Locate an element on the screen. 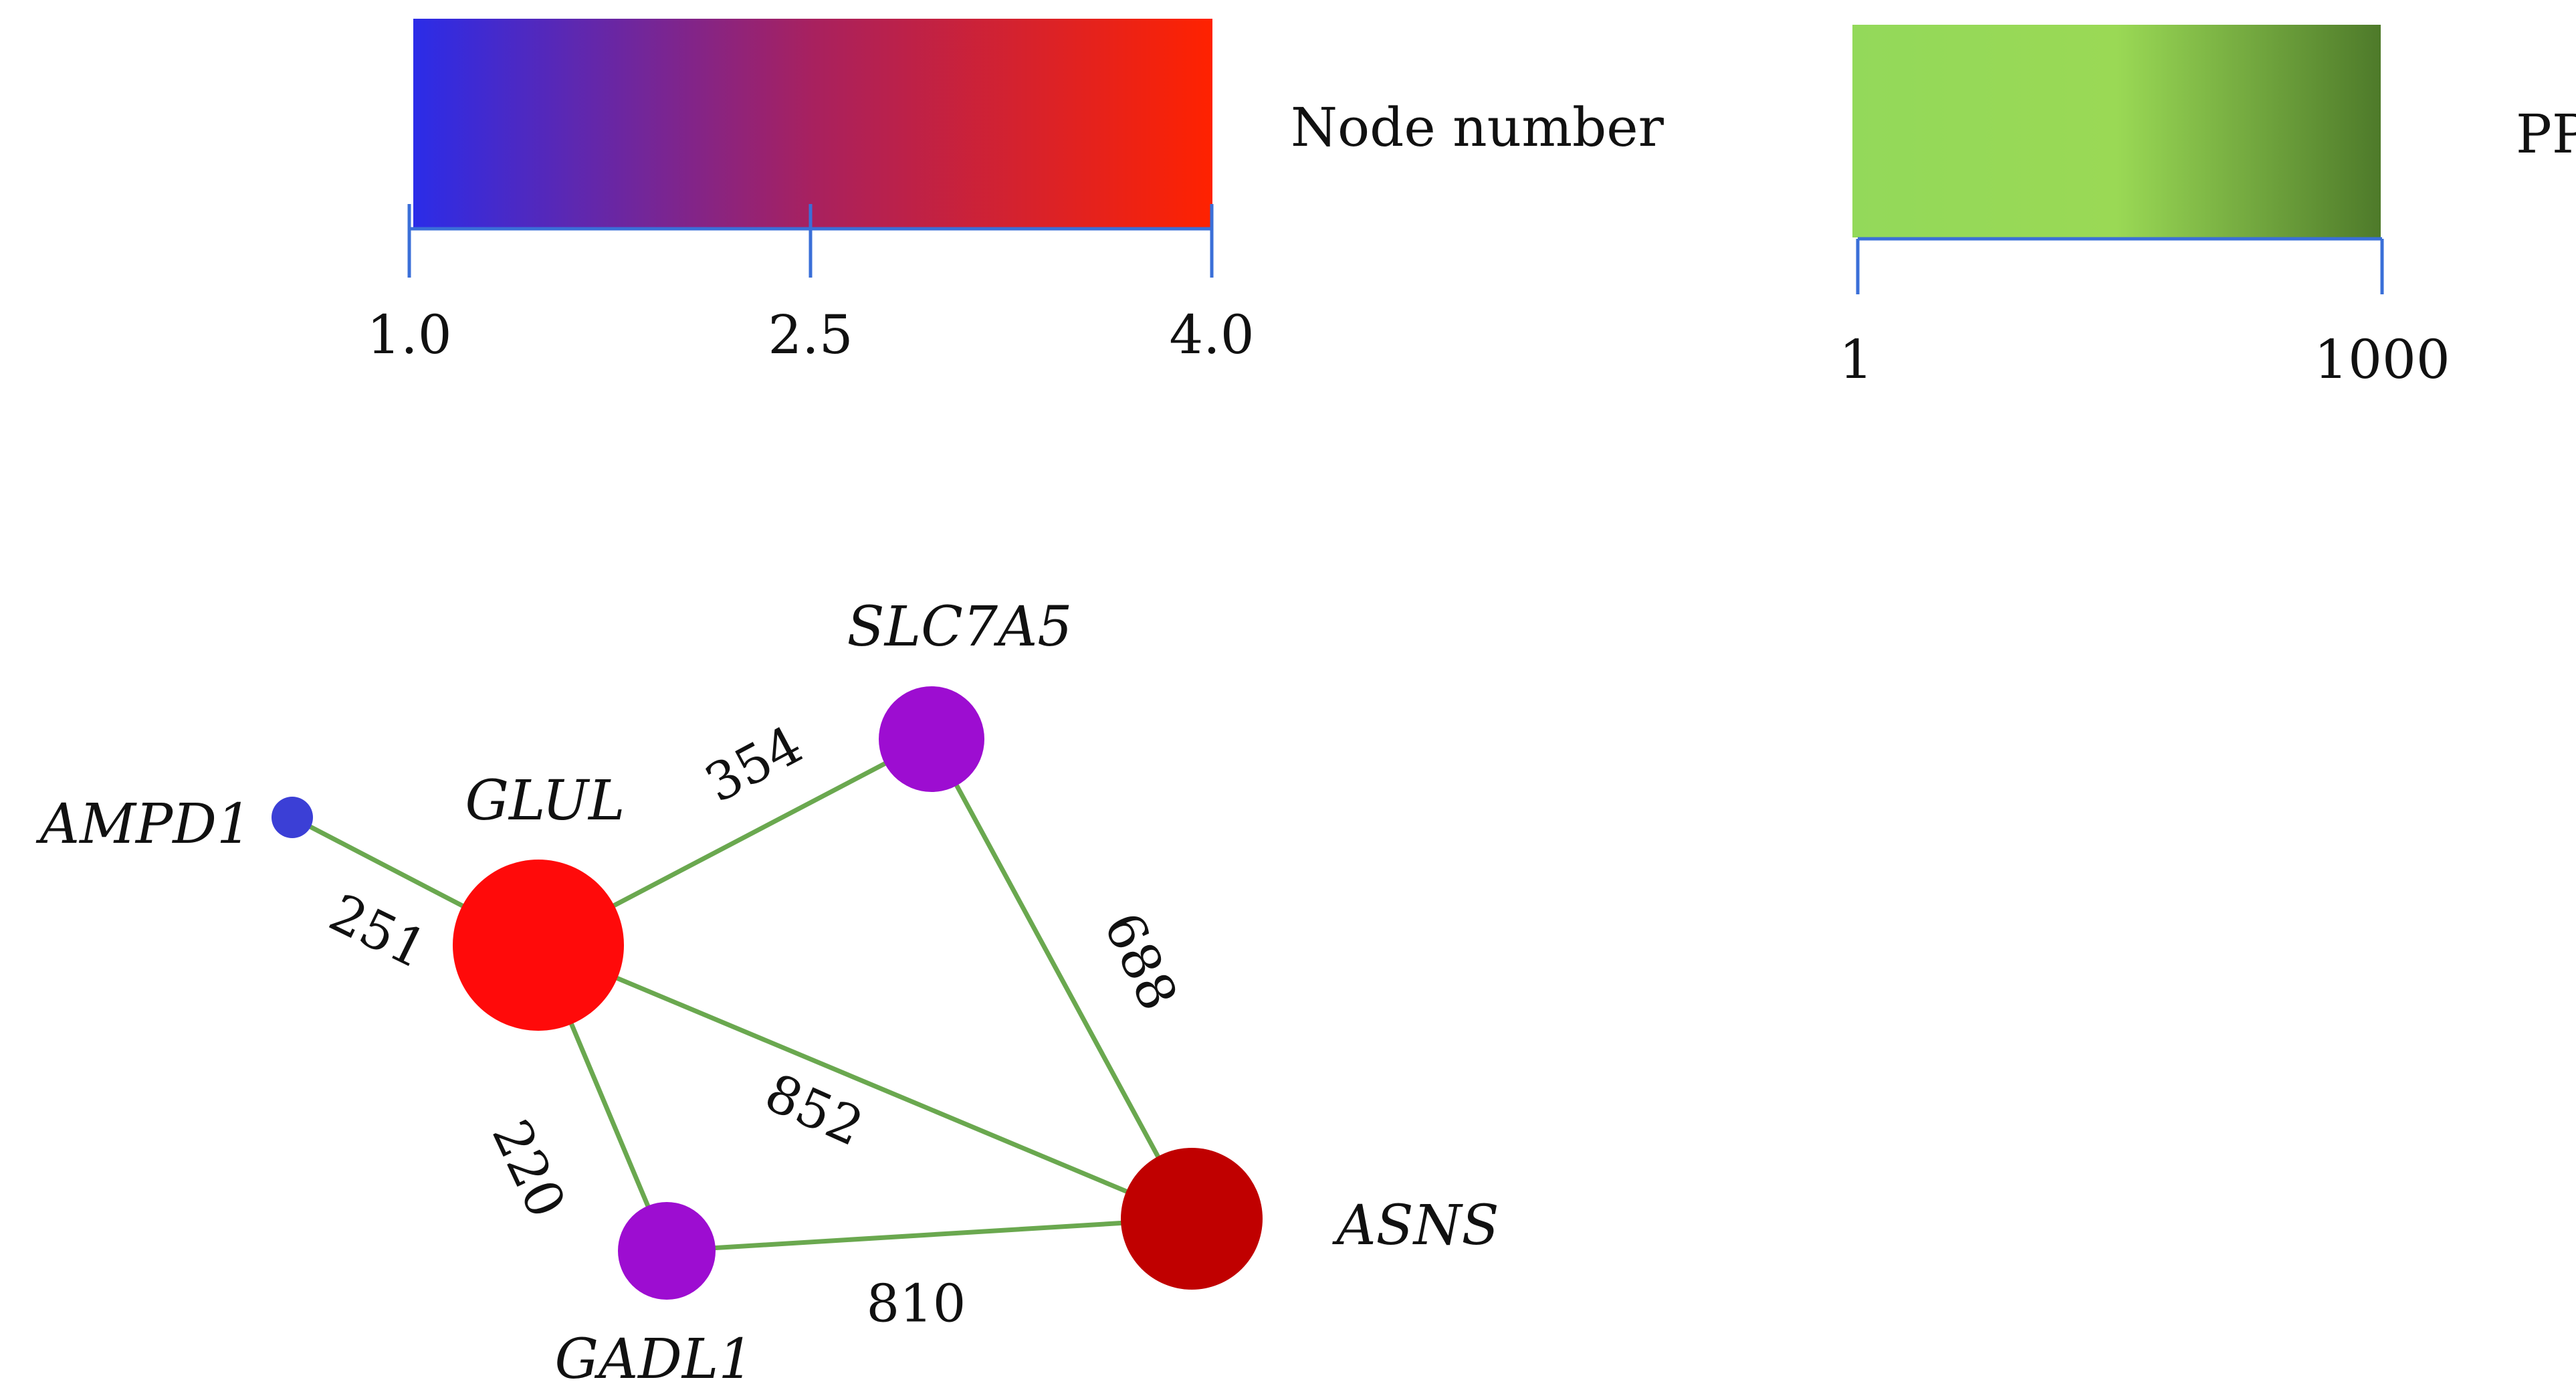 Image resolution: width=2576 pixels, height=1396 pixels. node-ampd1 is located at coordinates (292, 817).